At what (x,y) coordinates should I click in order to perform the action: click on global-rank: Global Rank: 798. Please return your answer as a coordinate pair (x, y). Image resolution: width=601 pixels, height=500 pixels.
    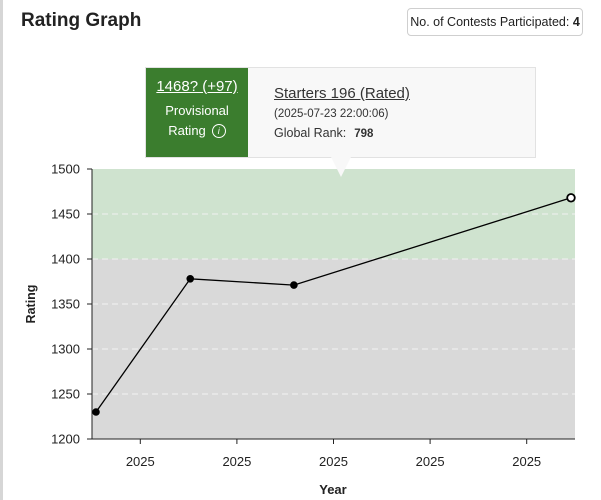
    Looking at the image, I should click on (324, 133).